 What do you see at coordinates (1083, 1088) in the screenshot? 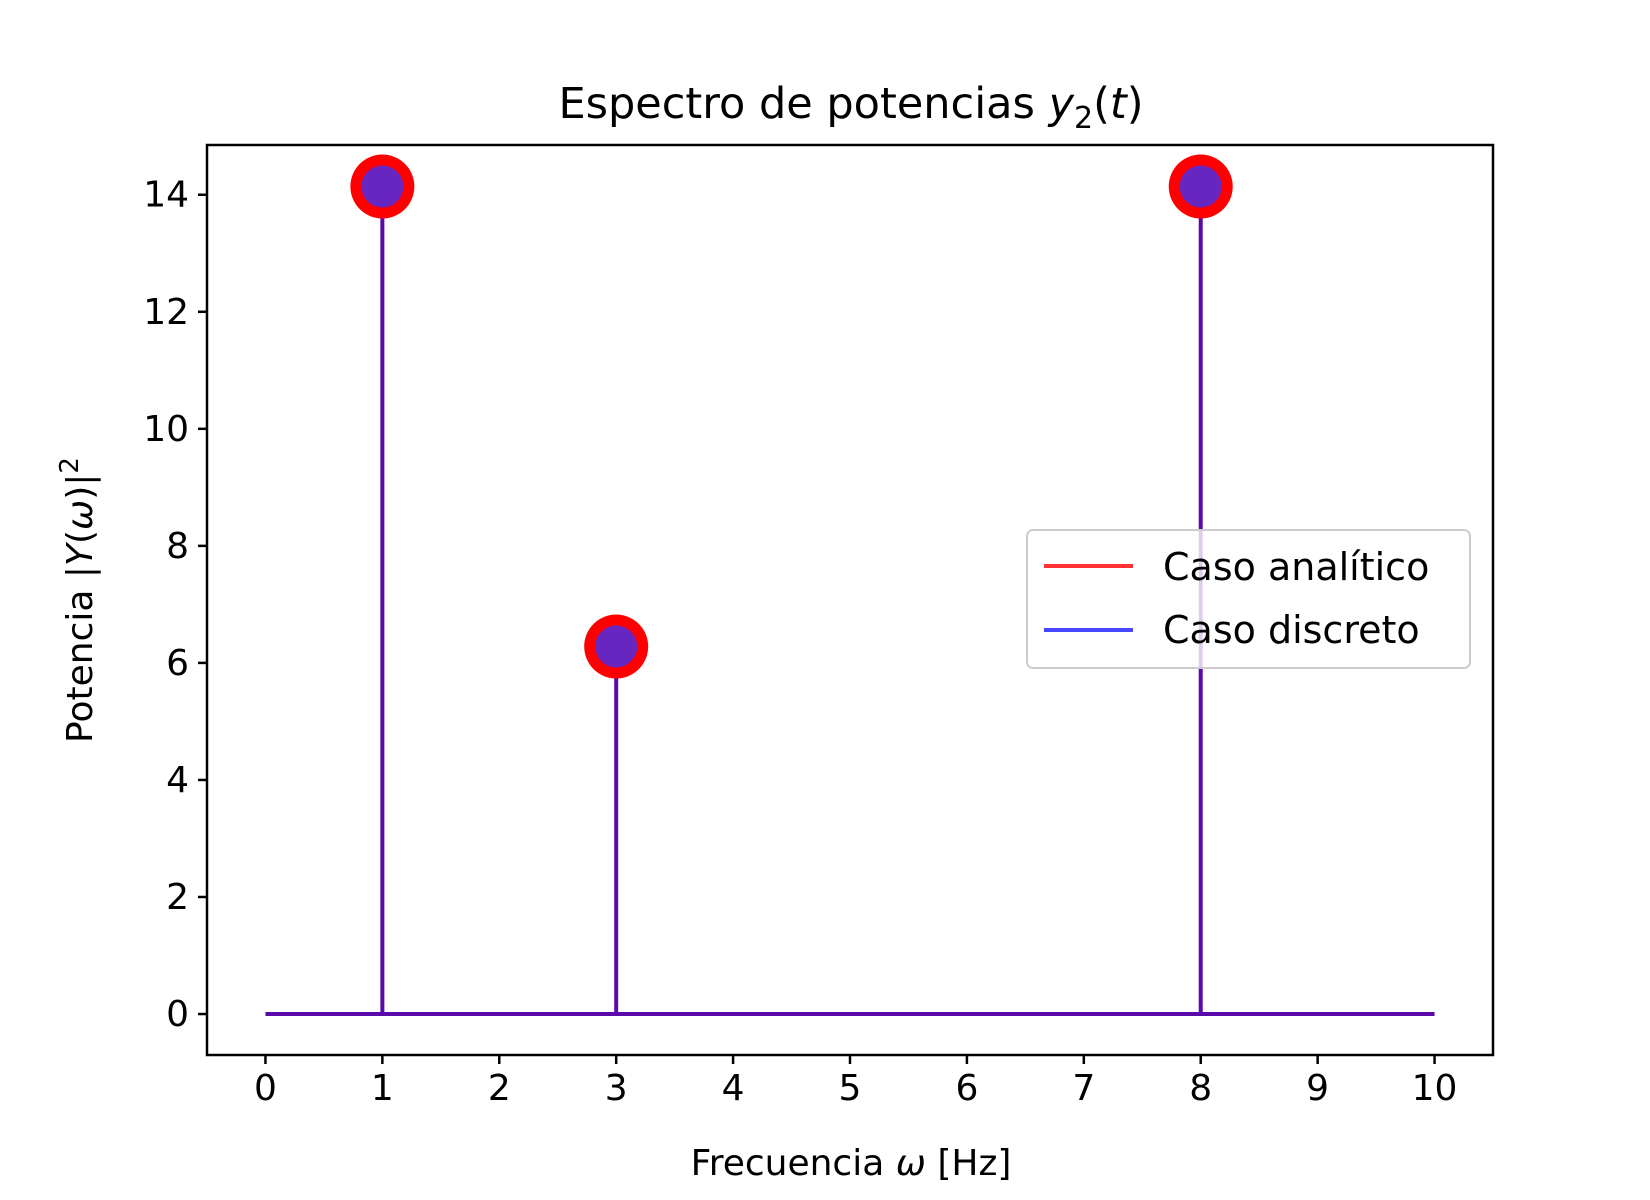
I see `x-tick-label-7: 7` at bounding box center [1083, 1088].